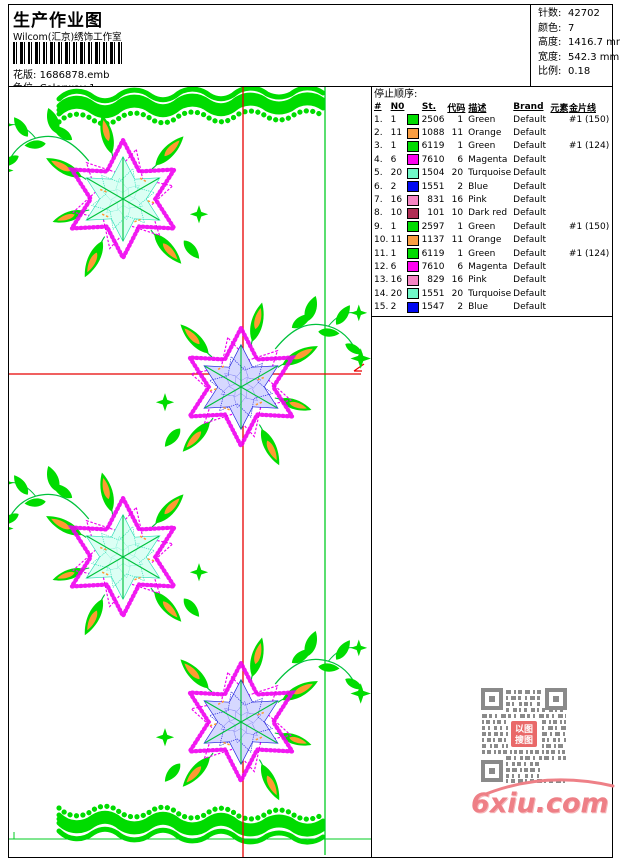 Image resolution: width=620 pixels, height=861 pixels. Describe the element at coordinates (540, 803) in the screenshot. I see `site-url-text: 6xiu.com` at that location.